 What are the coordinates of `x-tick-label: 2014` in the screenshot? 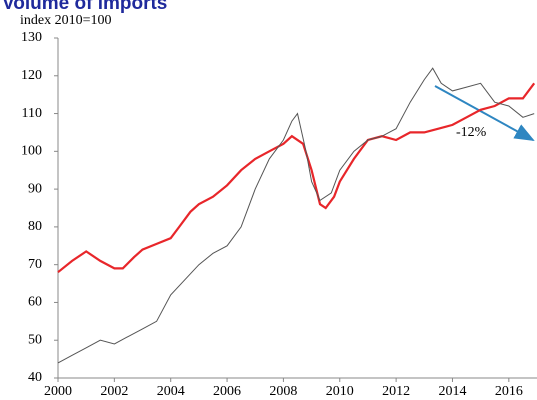 It's located at (452, 391).